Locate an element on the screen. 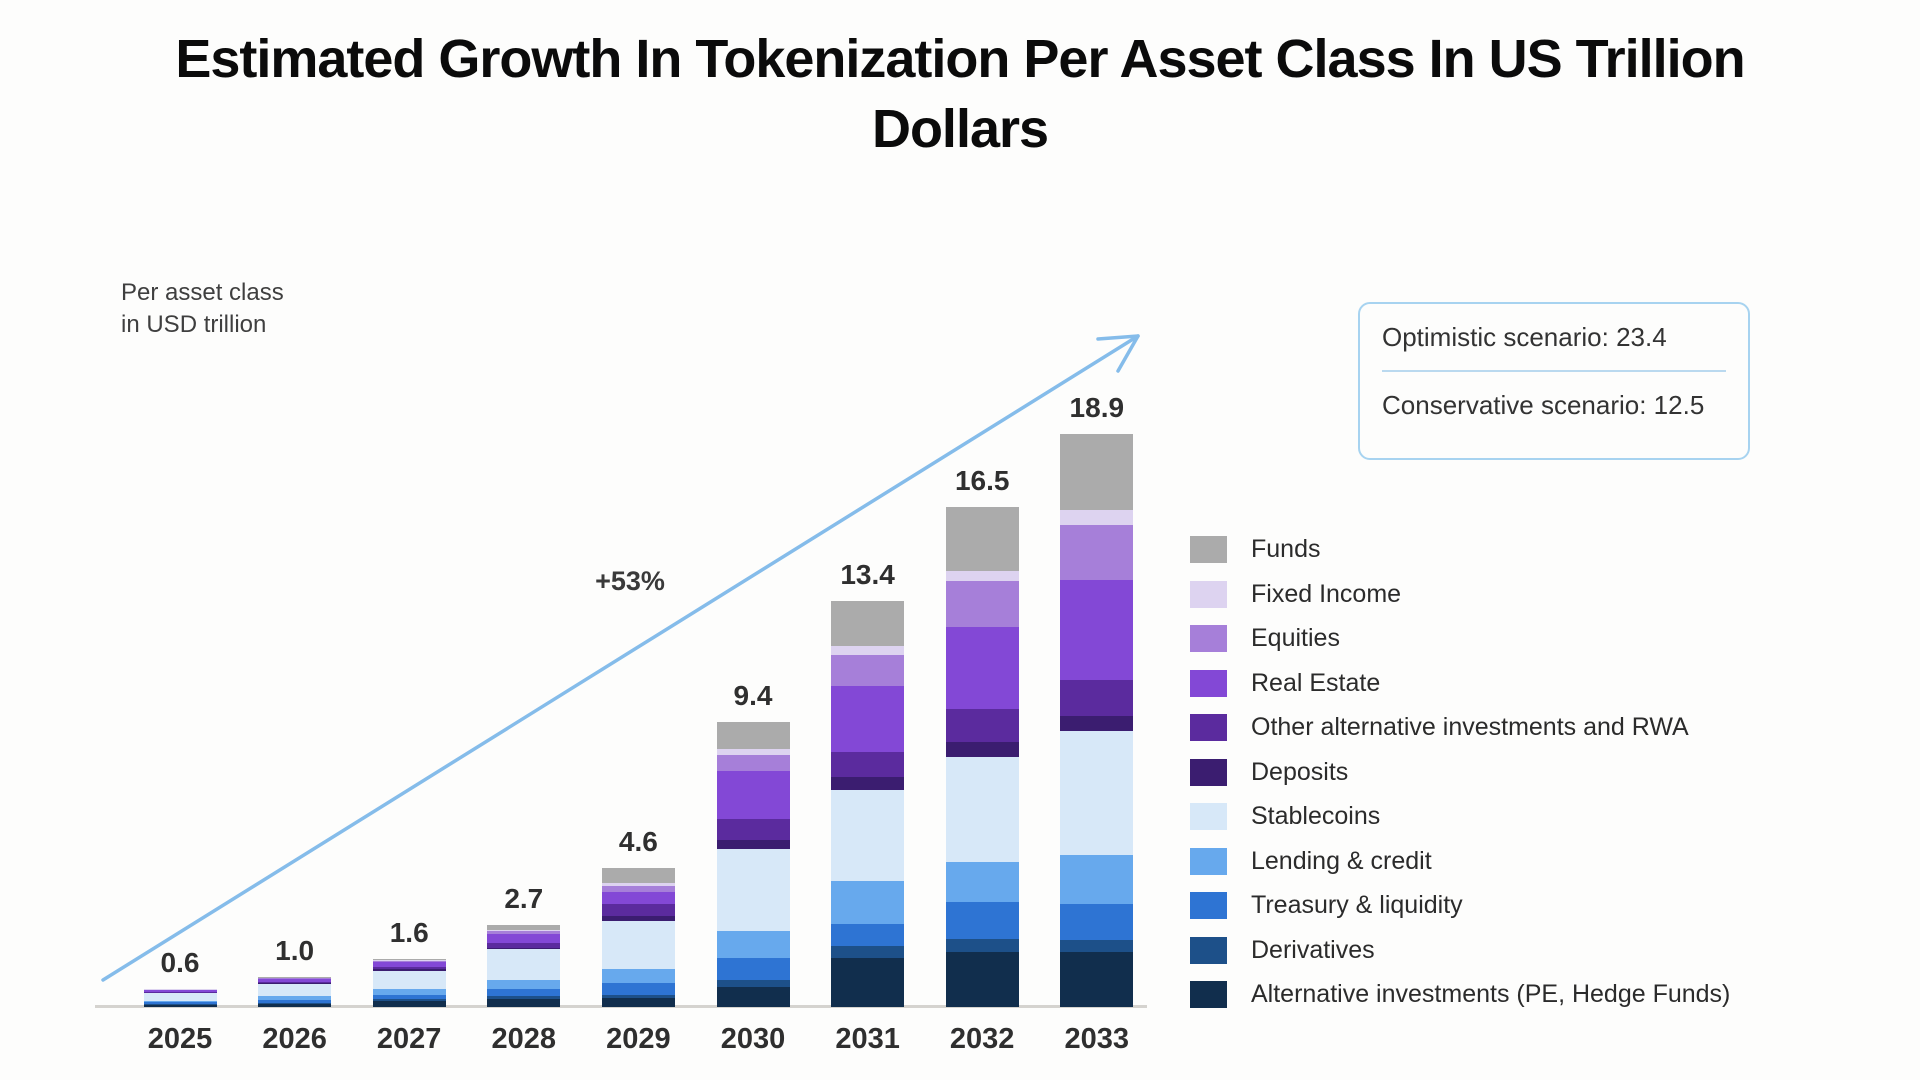 Image resolution: width=1920 pixels, height=1080 pixels. bar-2026-segment-deposits is located at coordinates (295, 983).